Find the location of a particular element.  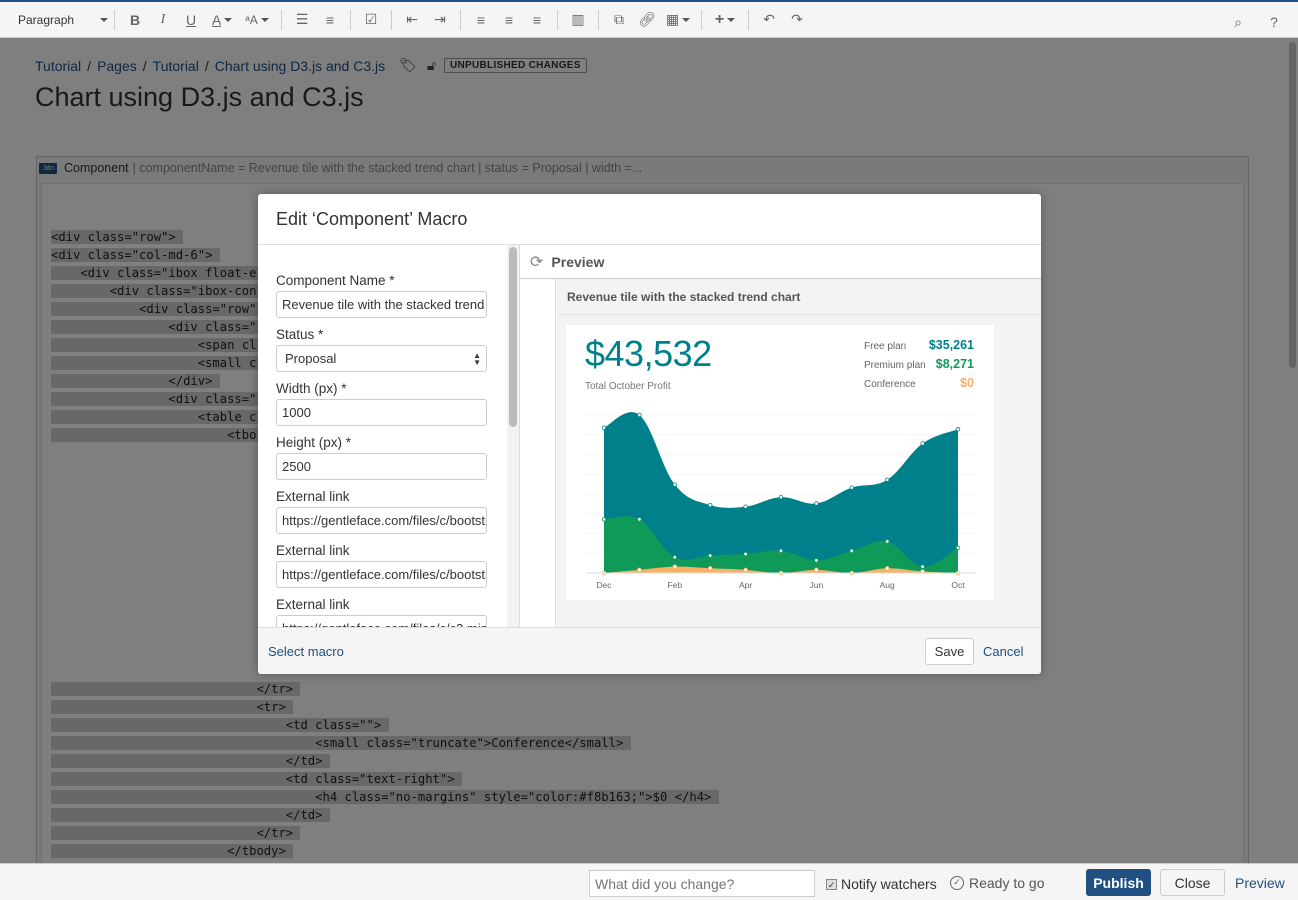

series-area-free-plan is located at coordinates (781, 492).